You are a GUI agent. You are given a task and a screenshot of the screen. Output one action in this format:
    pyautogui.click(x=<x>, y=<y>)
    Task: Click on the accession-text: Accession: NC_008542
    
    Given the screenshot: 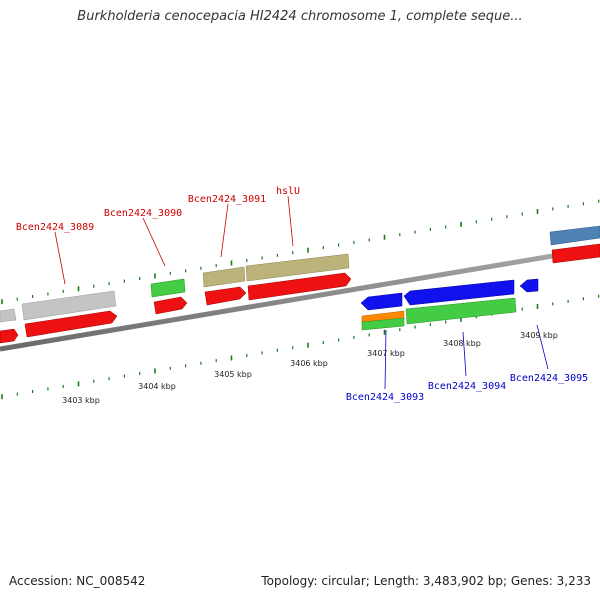 What is the action you would take?
    pyautogui.click(x=77, y=581)
    